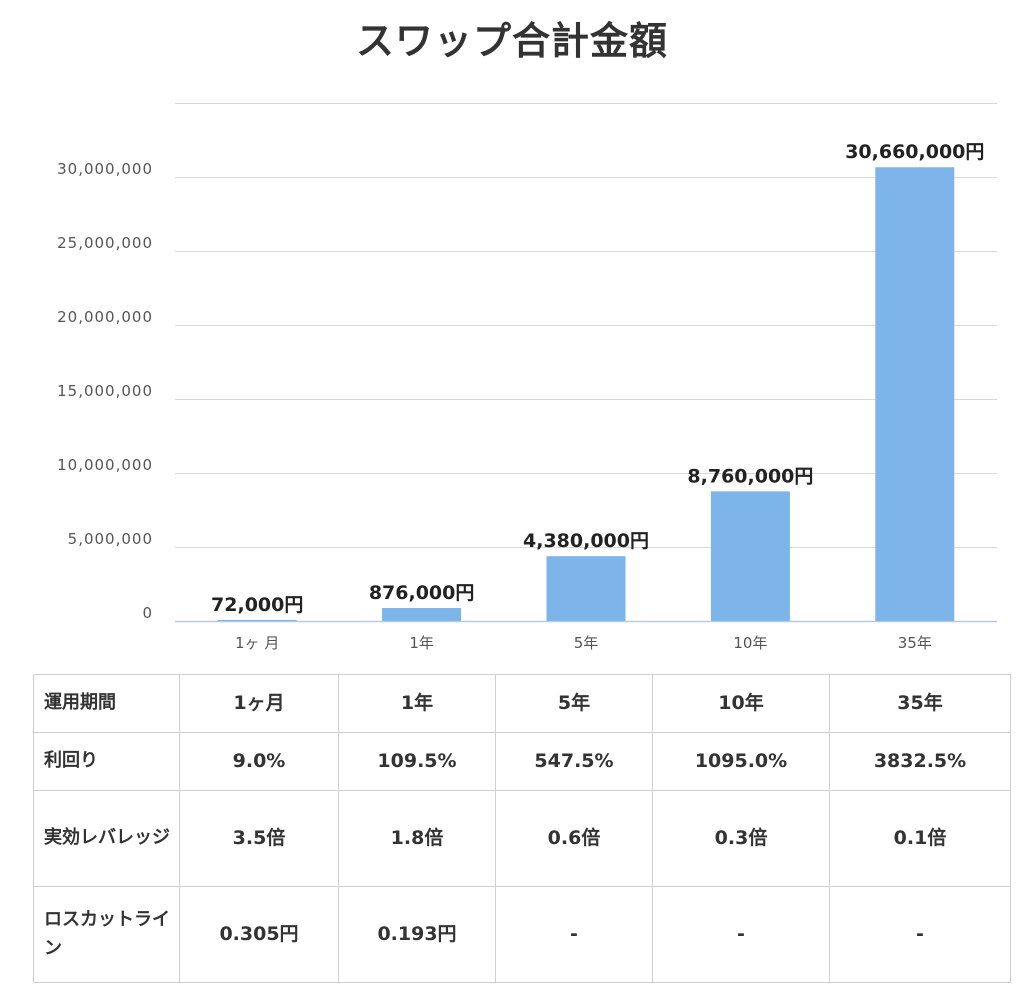 The image size is (1024, 995). Describe the element at coordinates (741, 703) in the screenshot. I see `table-header-cell: 10年` at that location.